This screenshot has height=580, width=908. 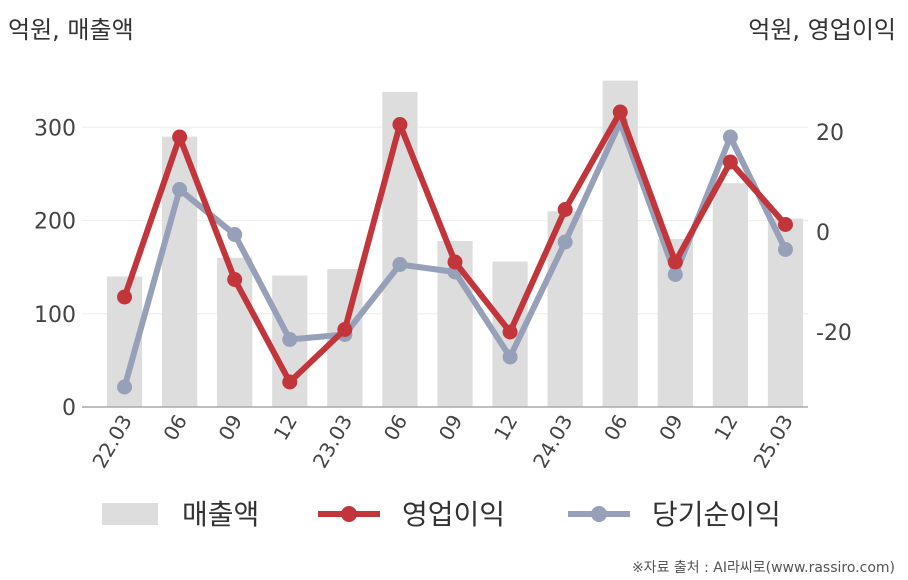 I want to click on legend-label: 영업이익, so click(x=453, y=514).